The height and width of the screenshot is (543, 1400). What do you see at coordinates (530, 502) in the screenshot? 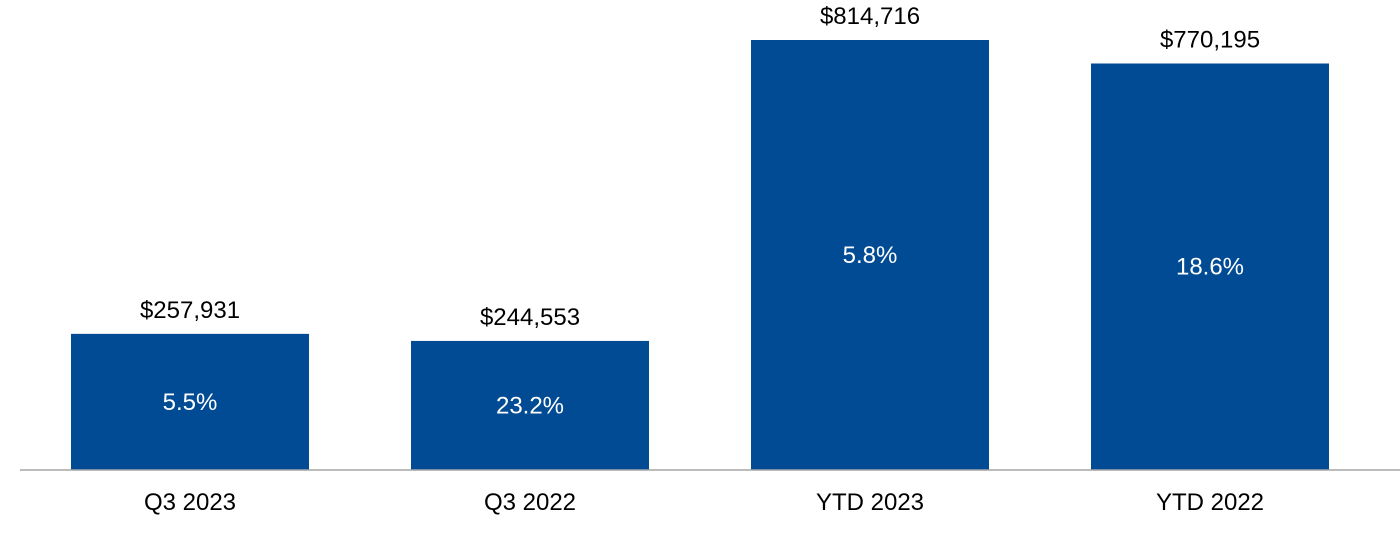
I see `x-tick-label-1: Q3 2022` at bounding box center [530, 502].